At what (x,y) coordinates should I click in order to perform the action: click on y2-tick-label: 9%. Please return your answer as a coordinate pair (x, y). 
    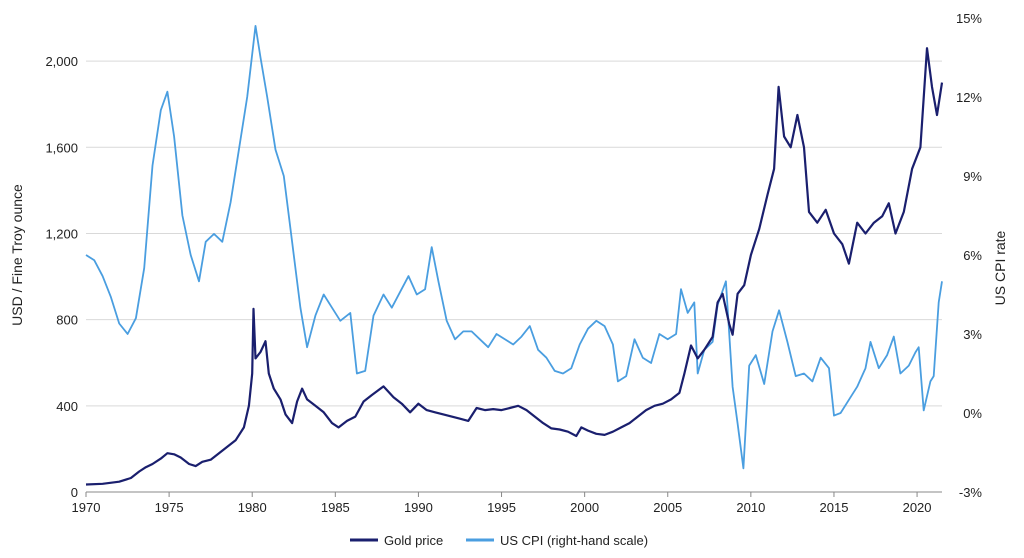
    Looking at the image, I should click on (972, 176).